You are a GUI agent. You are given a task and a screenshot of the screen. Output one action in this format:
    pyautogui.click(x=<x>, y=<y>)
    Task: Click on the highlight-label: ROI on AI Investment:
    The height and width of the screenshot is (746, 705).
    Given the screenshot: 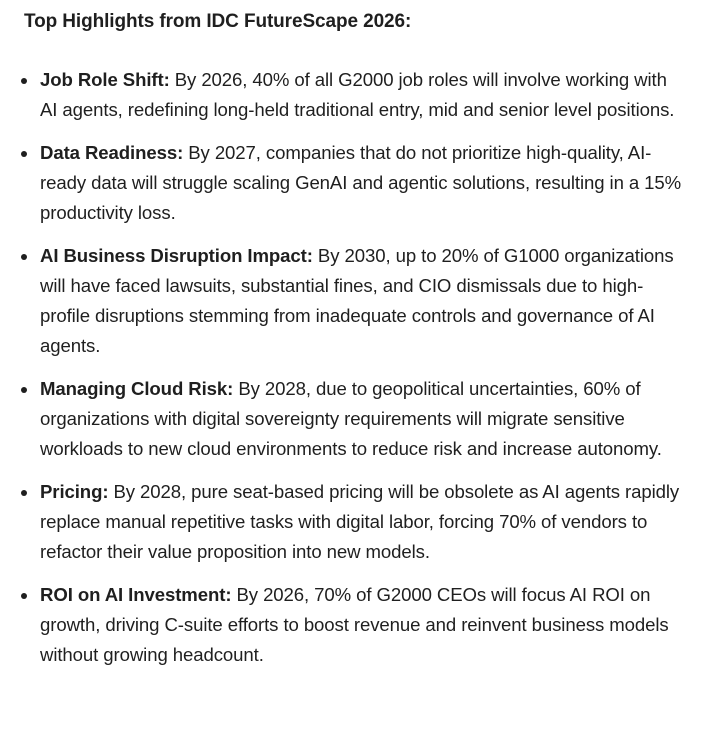 What is the action you would take?
    pyautogui.click(x=136, y=594)
    